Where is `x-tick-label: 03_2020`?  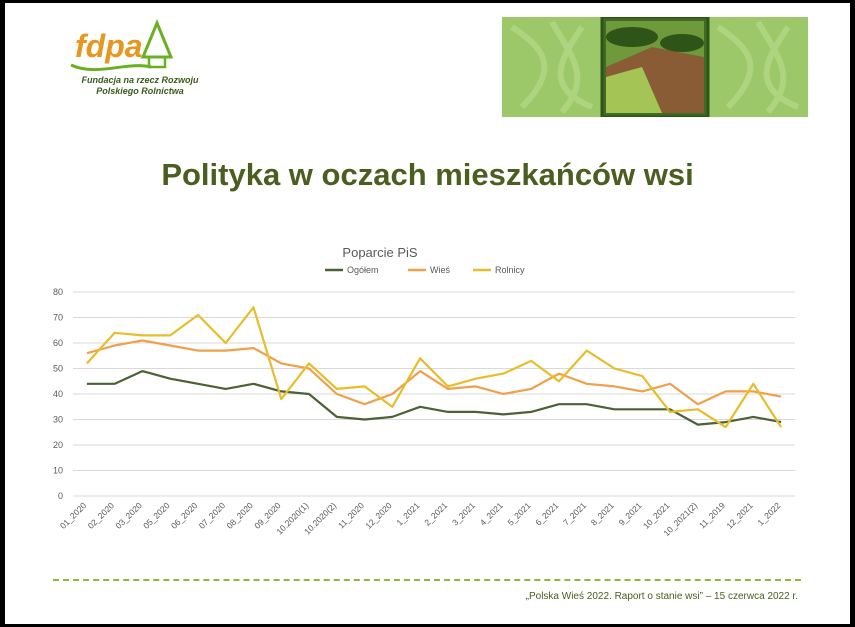
x-tick-label: 03_2020 is located at coordinates (128, 515).